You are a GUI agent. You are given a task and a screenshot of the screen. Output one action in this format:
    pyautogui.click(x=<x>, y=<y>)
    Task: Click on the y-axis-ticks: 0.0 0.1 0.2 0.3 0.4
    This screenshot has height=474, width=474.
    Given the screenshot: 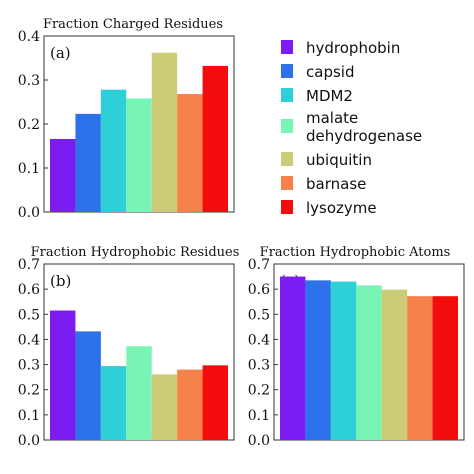 What is the action you would take?
    pyautogui.click(x=33, y=125)
    